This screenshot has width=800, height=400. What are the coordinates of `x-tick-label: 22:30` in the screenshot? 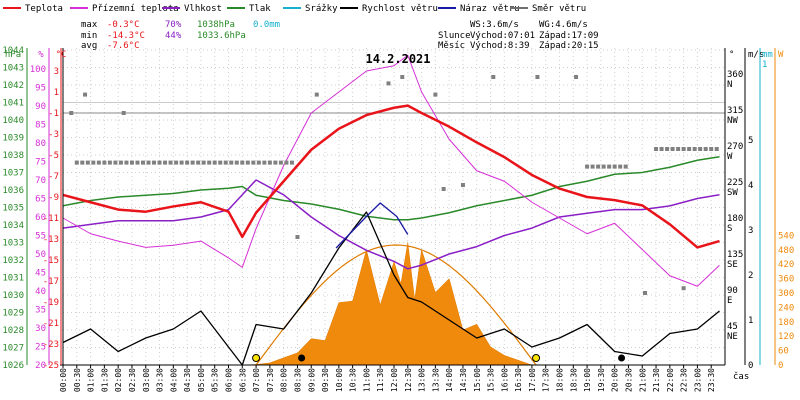 It's located at (684, 380).